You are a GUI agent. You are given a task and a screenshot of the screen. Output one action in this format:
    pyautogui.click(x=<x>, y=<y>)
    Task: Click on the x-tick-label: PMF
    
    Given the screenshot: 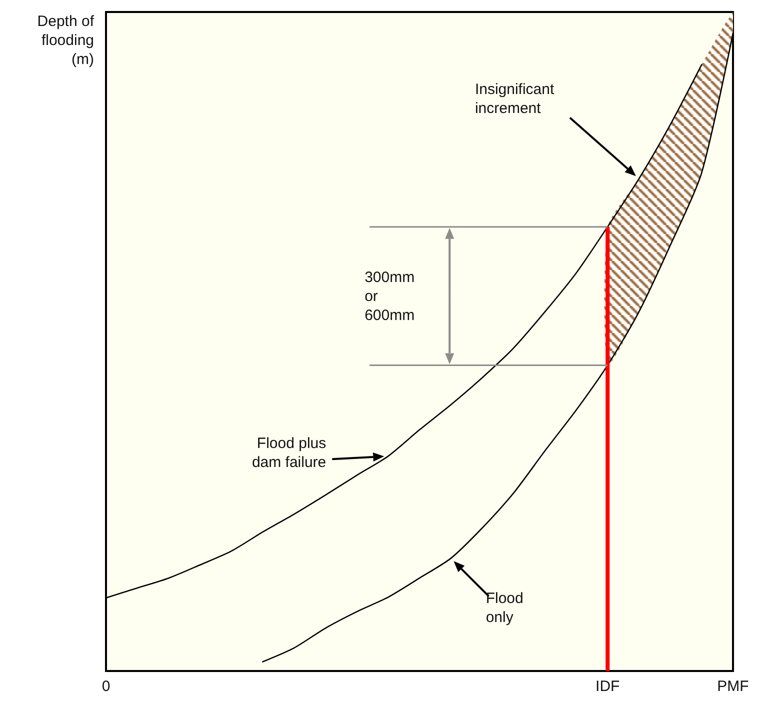 What is the action you would take?
    pyautogui.click(x=733, y=686)
    